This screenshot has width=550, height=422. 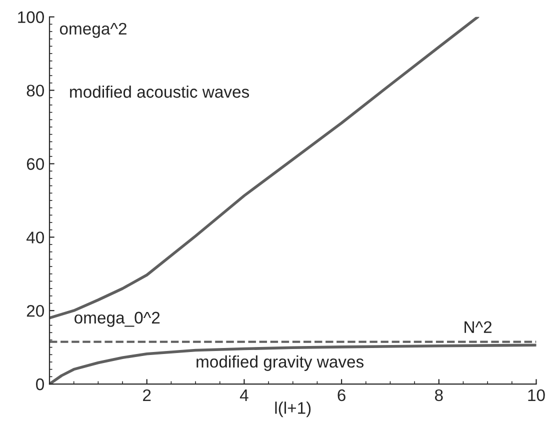 I want to click on y-tick-label: 80, so click(x=35, y=90).